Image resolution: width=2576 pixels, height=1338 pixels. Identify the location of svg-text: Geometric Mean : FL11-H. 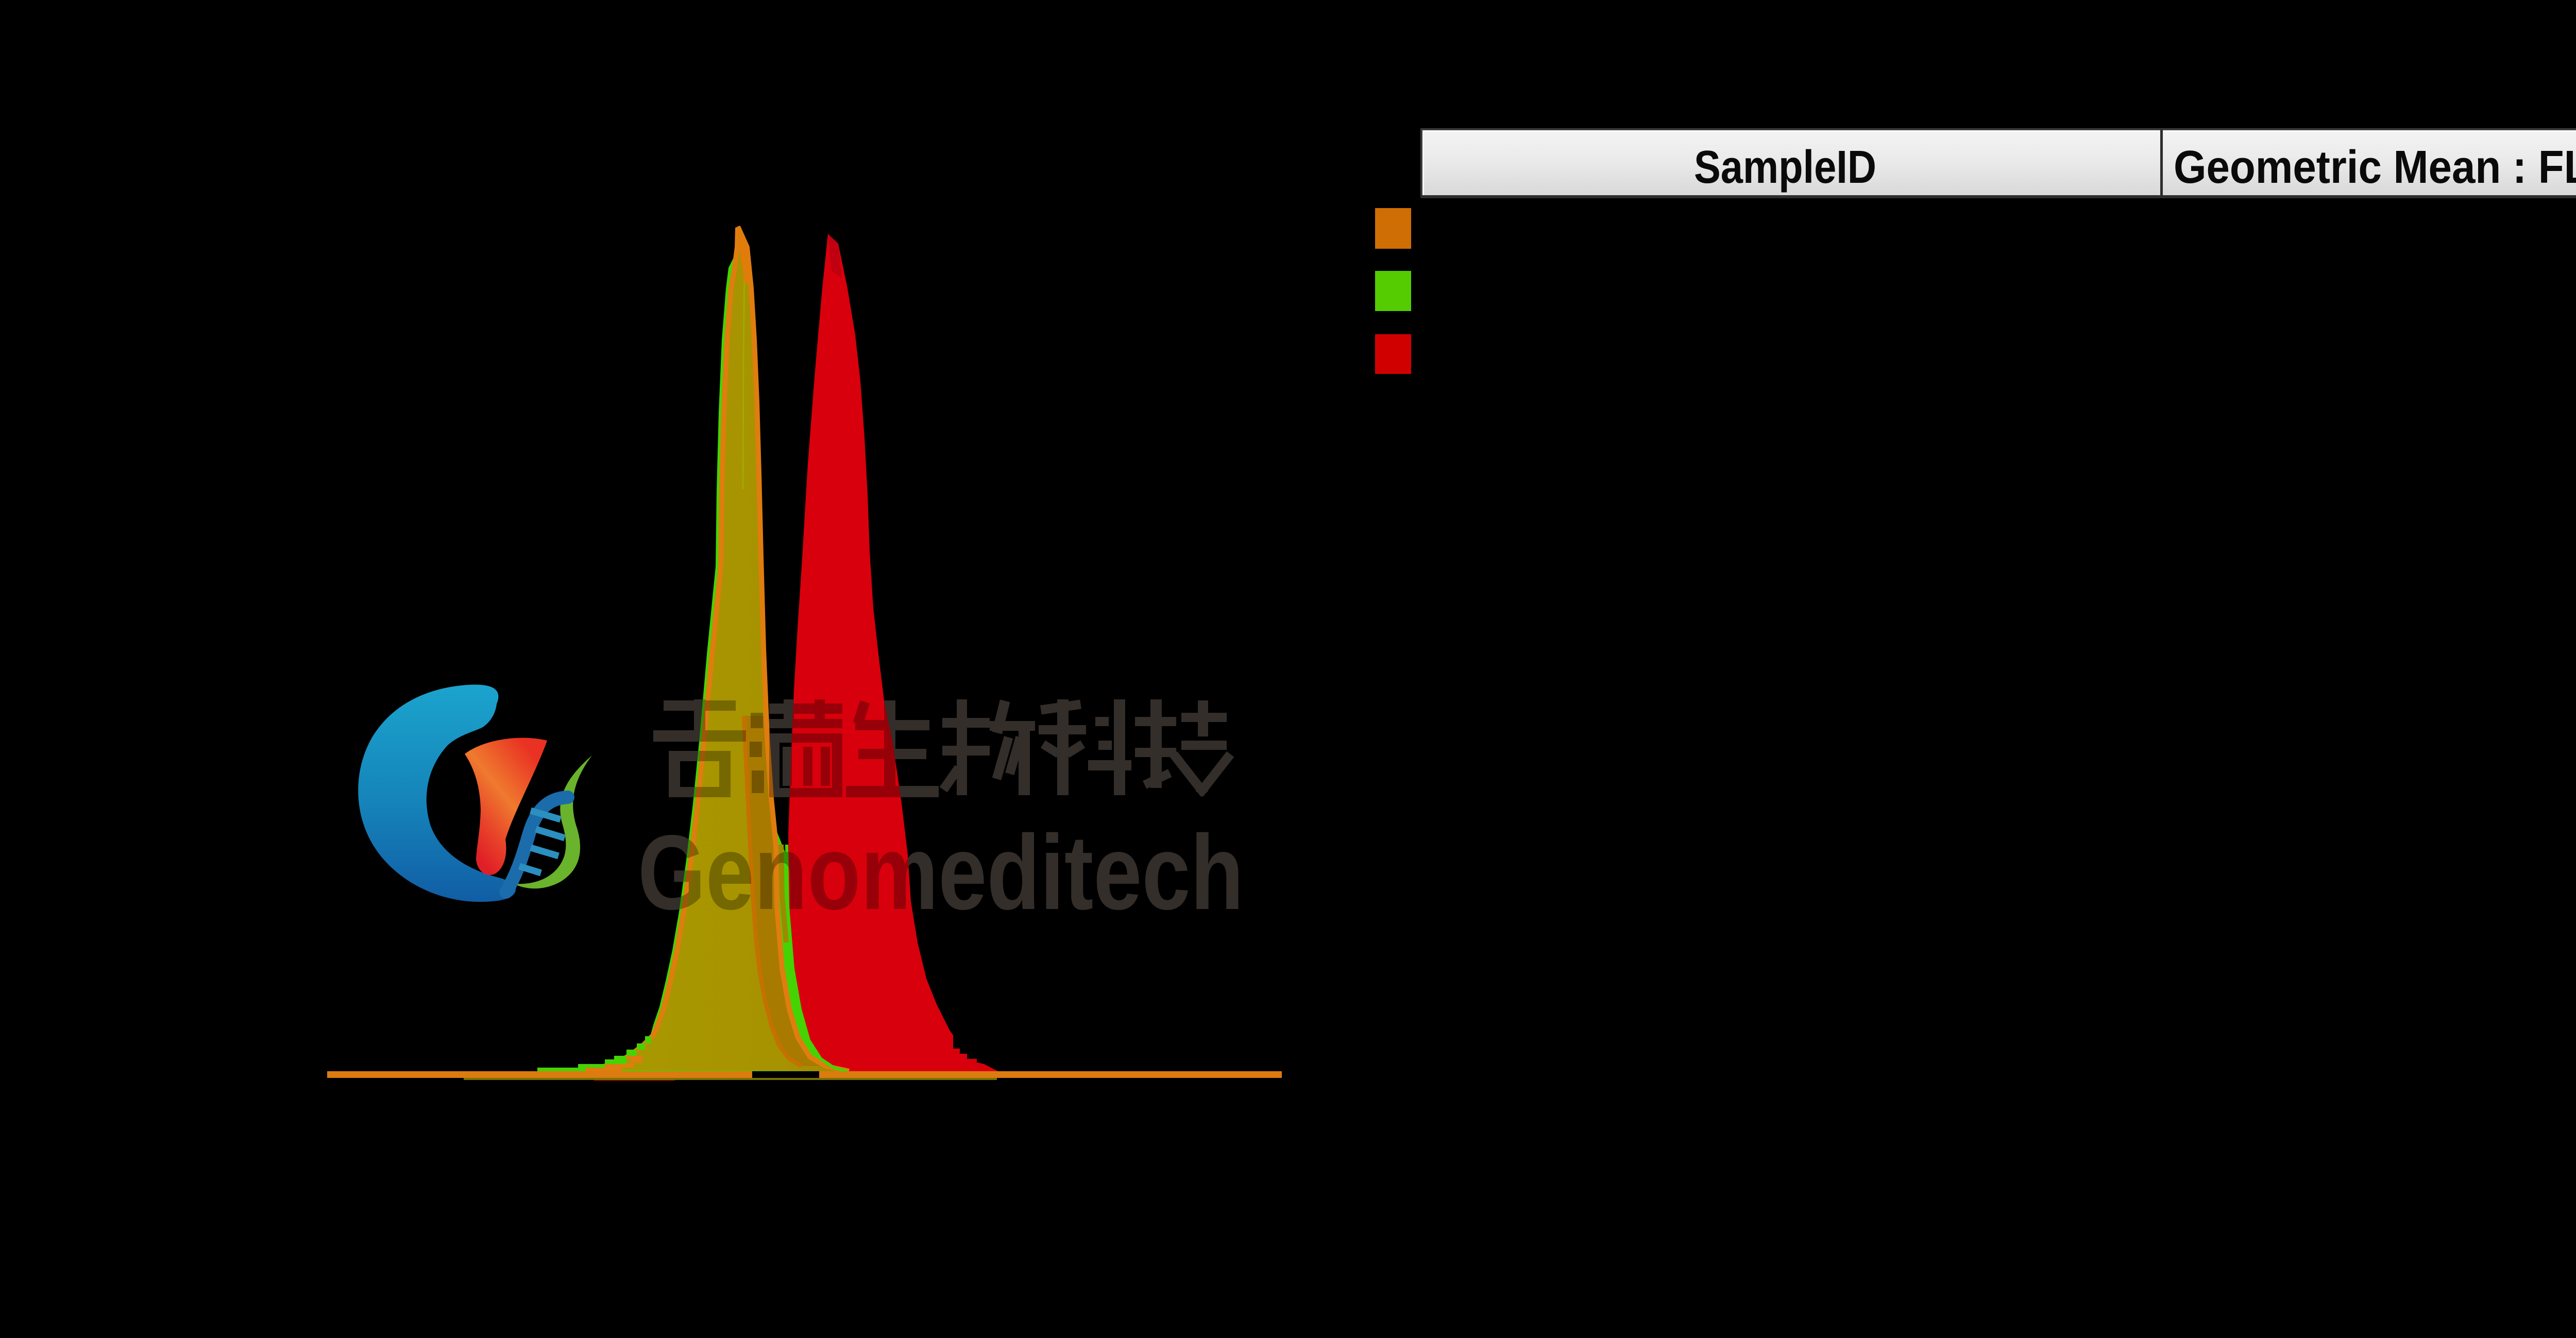
(2375, 167).